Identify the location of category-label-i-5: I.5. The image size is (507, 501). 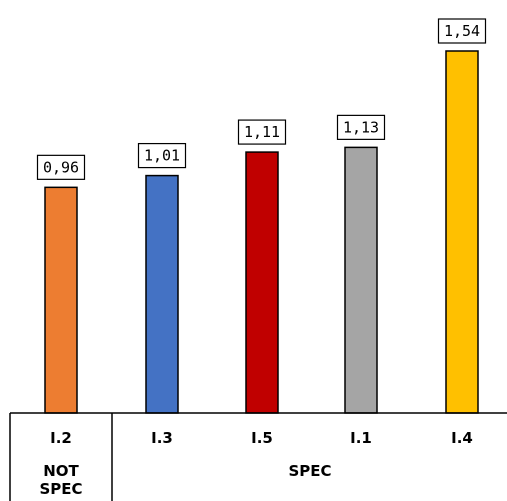
(262, 438).